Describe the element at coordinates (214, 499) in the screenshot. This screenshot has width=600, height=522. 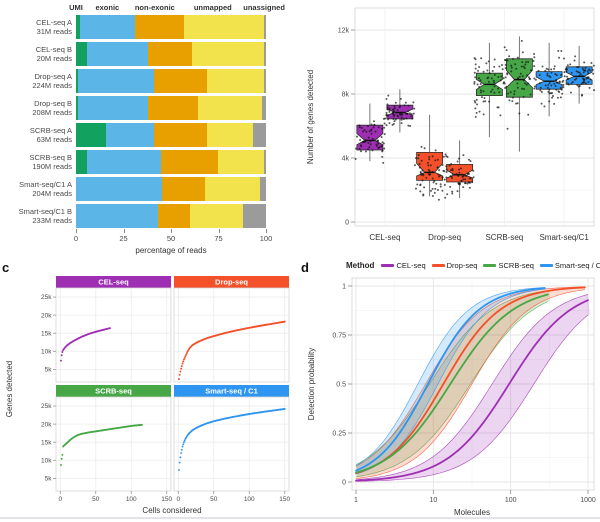
I see `x-tick-label: 50` at that location.